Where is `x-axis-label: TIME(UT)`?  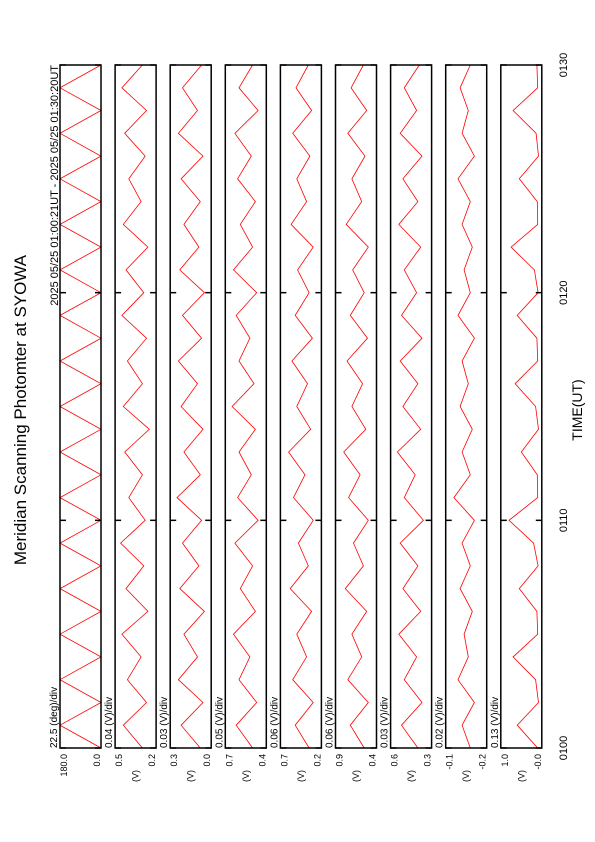 x-axis-label: TIME(UT) is located at coordinates (577, 409).